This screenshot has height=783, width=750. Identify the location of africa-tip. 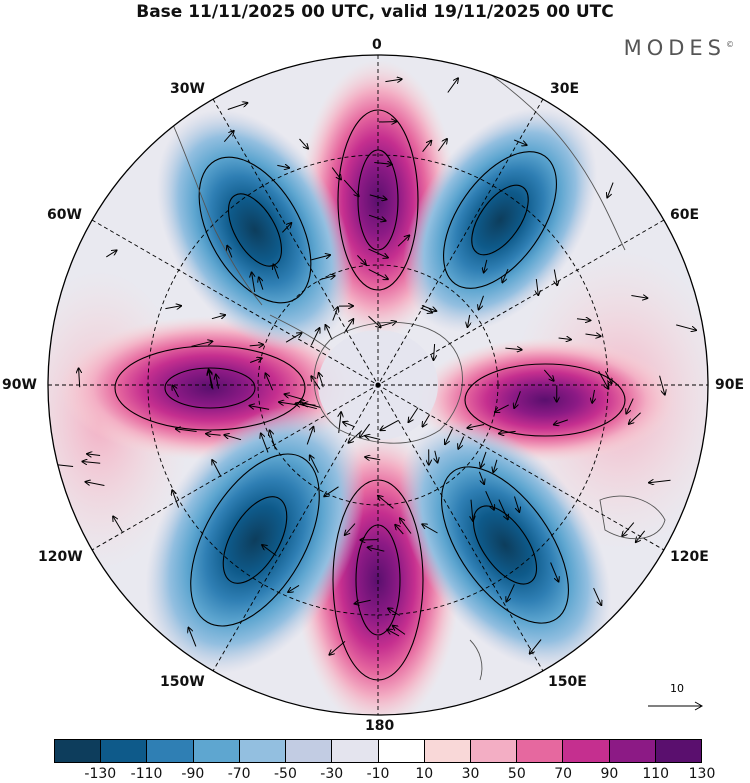
(547, 155).